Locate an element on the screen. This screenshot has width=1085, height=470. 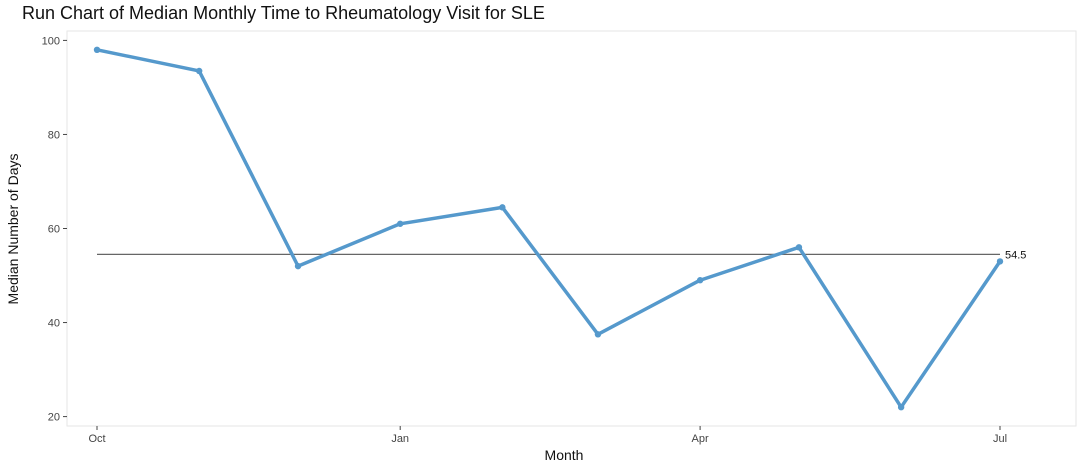
x-axis-title: Month is located at coordinates (564, 455).